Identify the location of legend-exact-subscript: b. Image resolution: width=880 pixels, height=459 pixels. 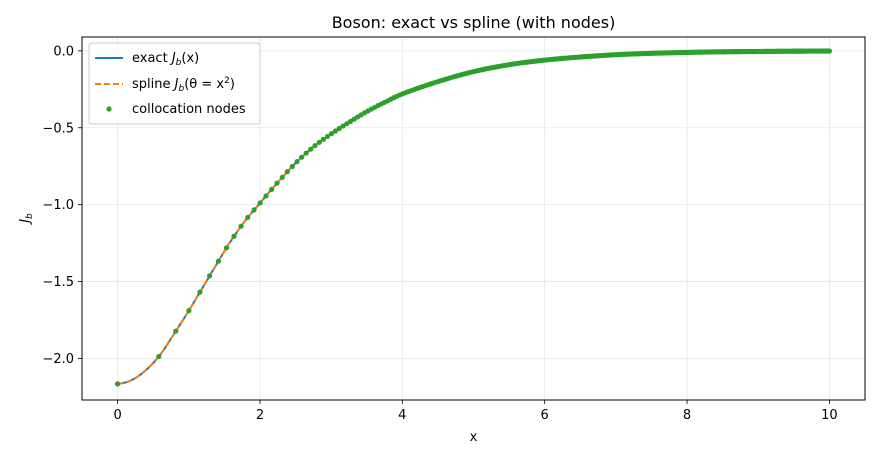
(179, 63).